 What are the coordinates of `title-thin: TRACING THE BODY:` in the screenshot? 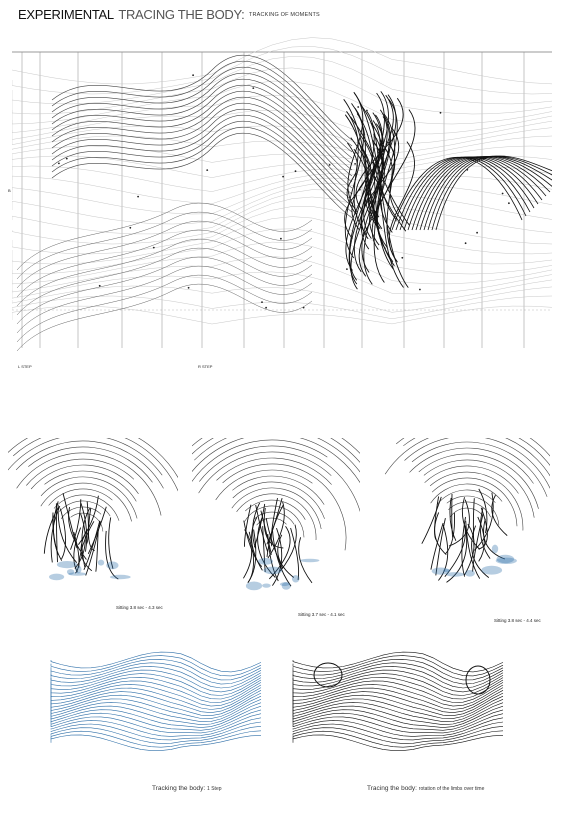 It's located at (181, 14).